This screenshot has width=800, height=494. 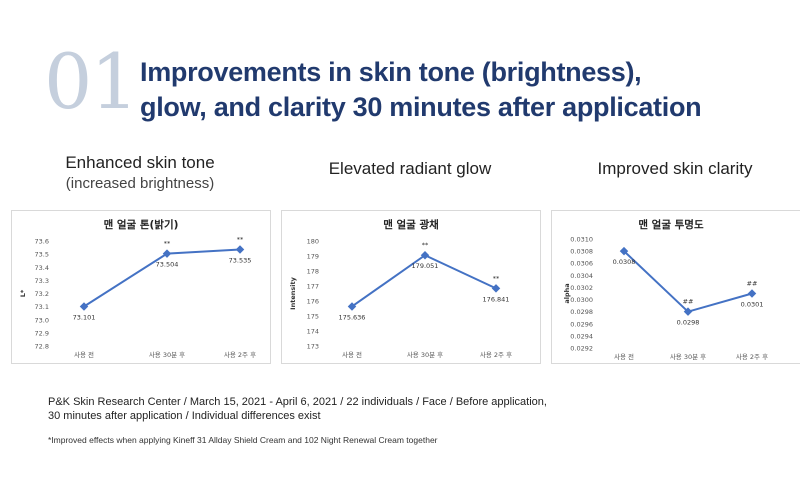 What do you see at coordinates (313, 242) in the screenshot?
I see `y-tick-label: 180` at bounding box center [313, 242].